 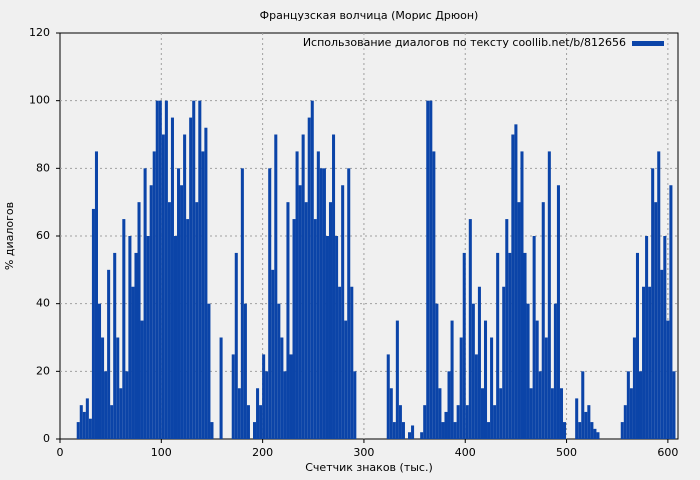 What do you see at coordinates (262, 452) in the screenshot?
I see `x-tick-label: 200` at bounding box center [262, 452].